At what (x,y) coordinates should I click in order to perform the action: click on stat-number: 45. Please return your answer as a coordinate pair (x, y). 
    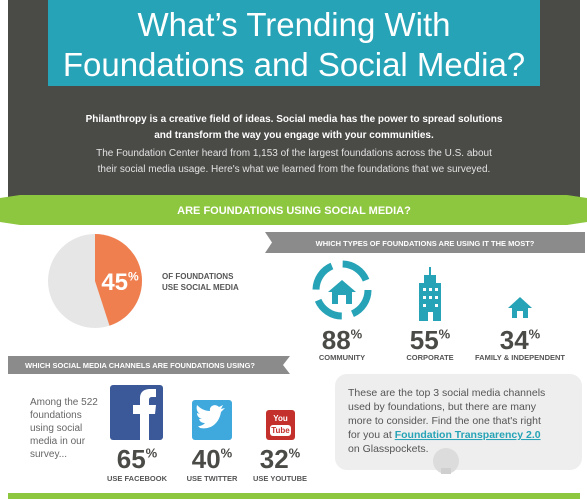
    Looking at the image, I should click on (114, 282).